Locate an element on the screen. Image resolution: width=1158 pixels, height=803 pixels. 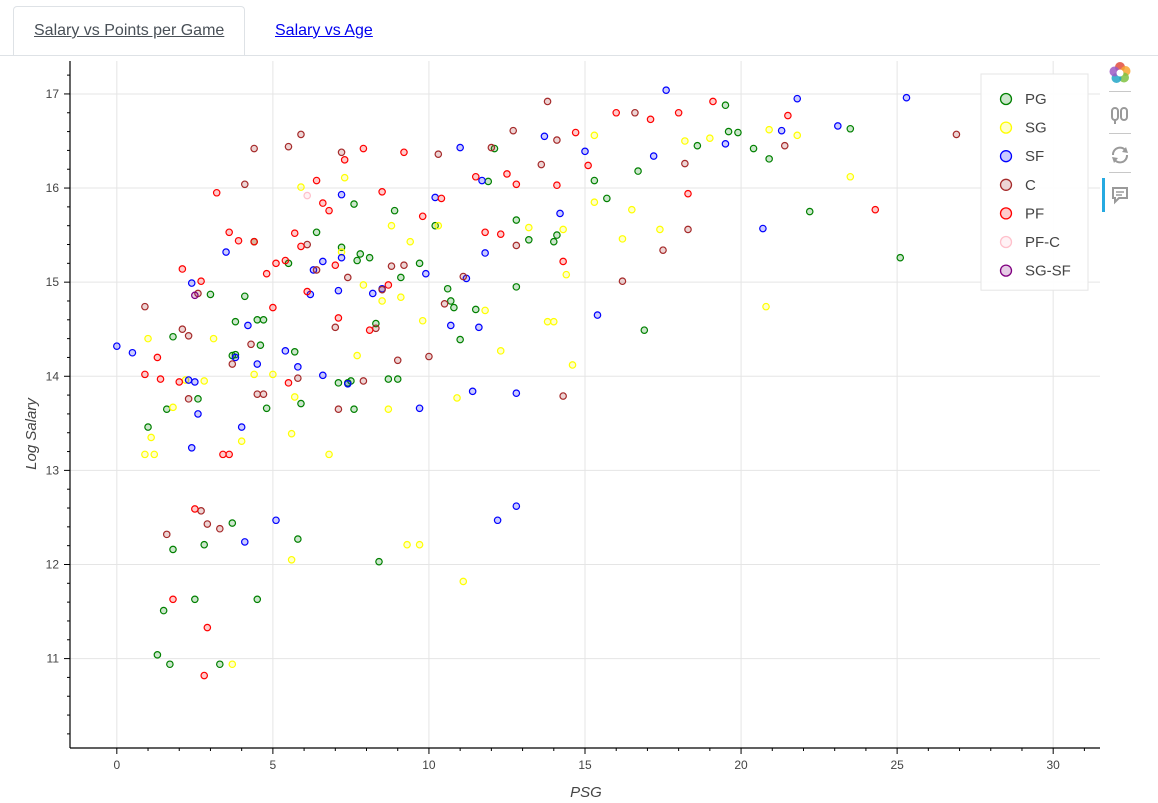
tab-salary-vs-points: Salary vs Points per Game is located at coordinates (129, 31).